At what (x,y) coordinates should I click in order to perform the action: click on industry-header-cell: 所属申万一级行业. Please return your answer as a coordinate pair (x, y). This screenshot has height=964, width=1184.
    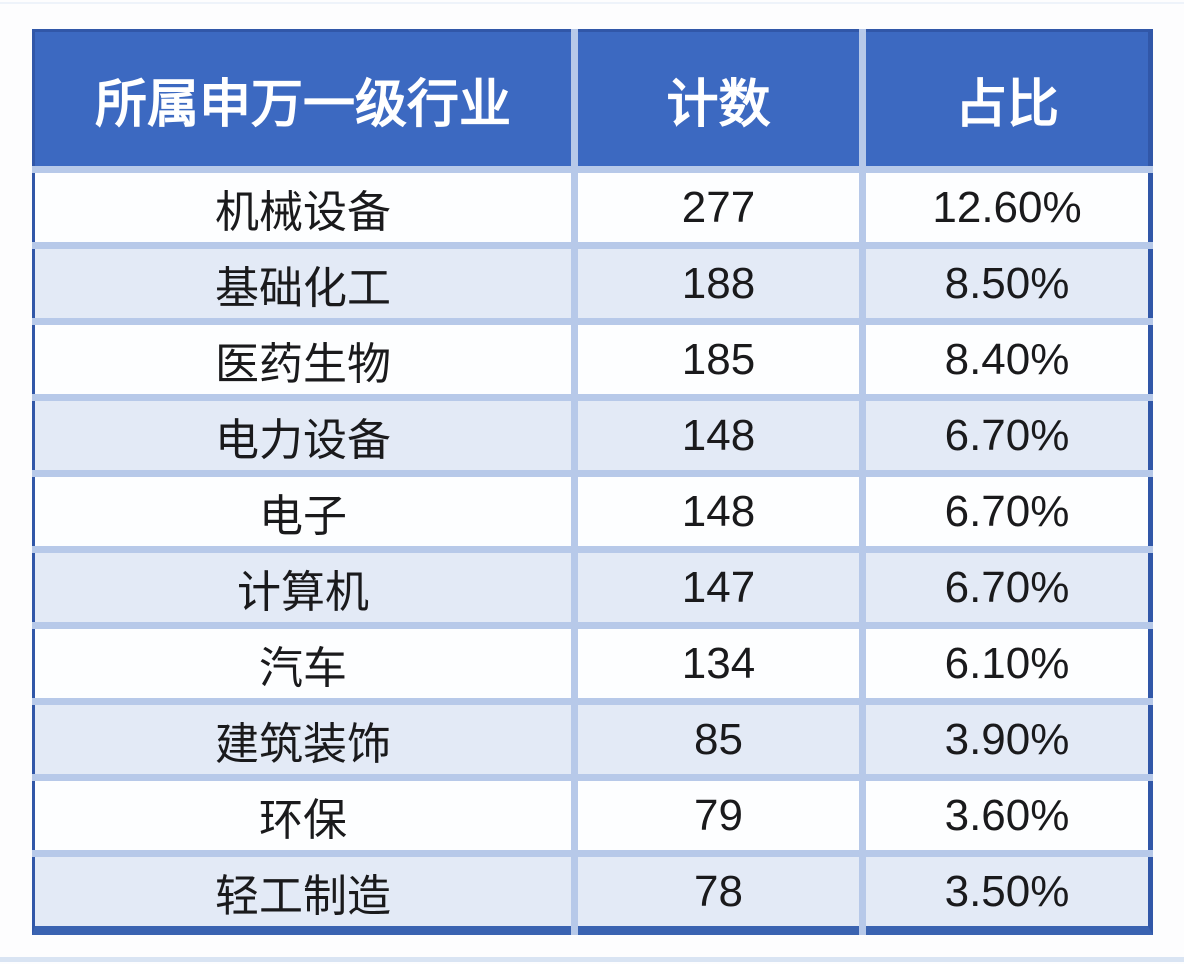
    Looking at the image, I should click on (301, 97).